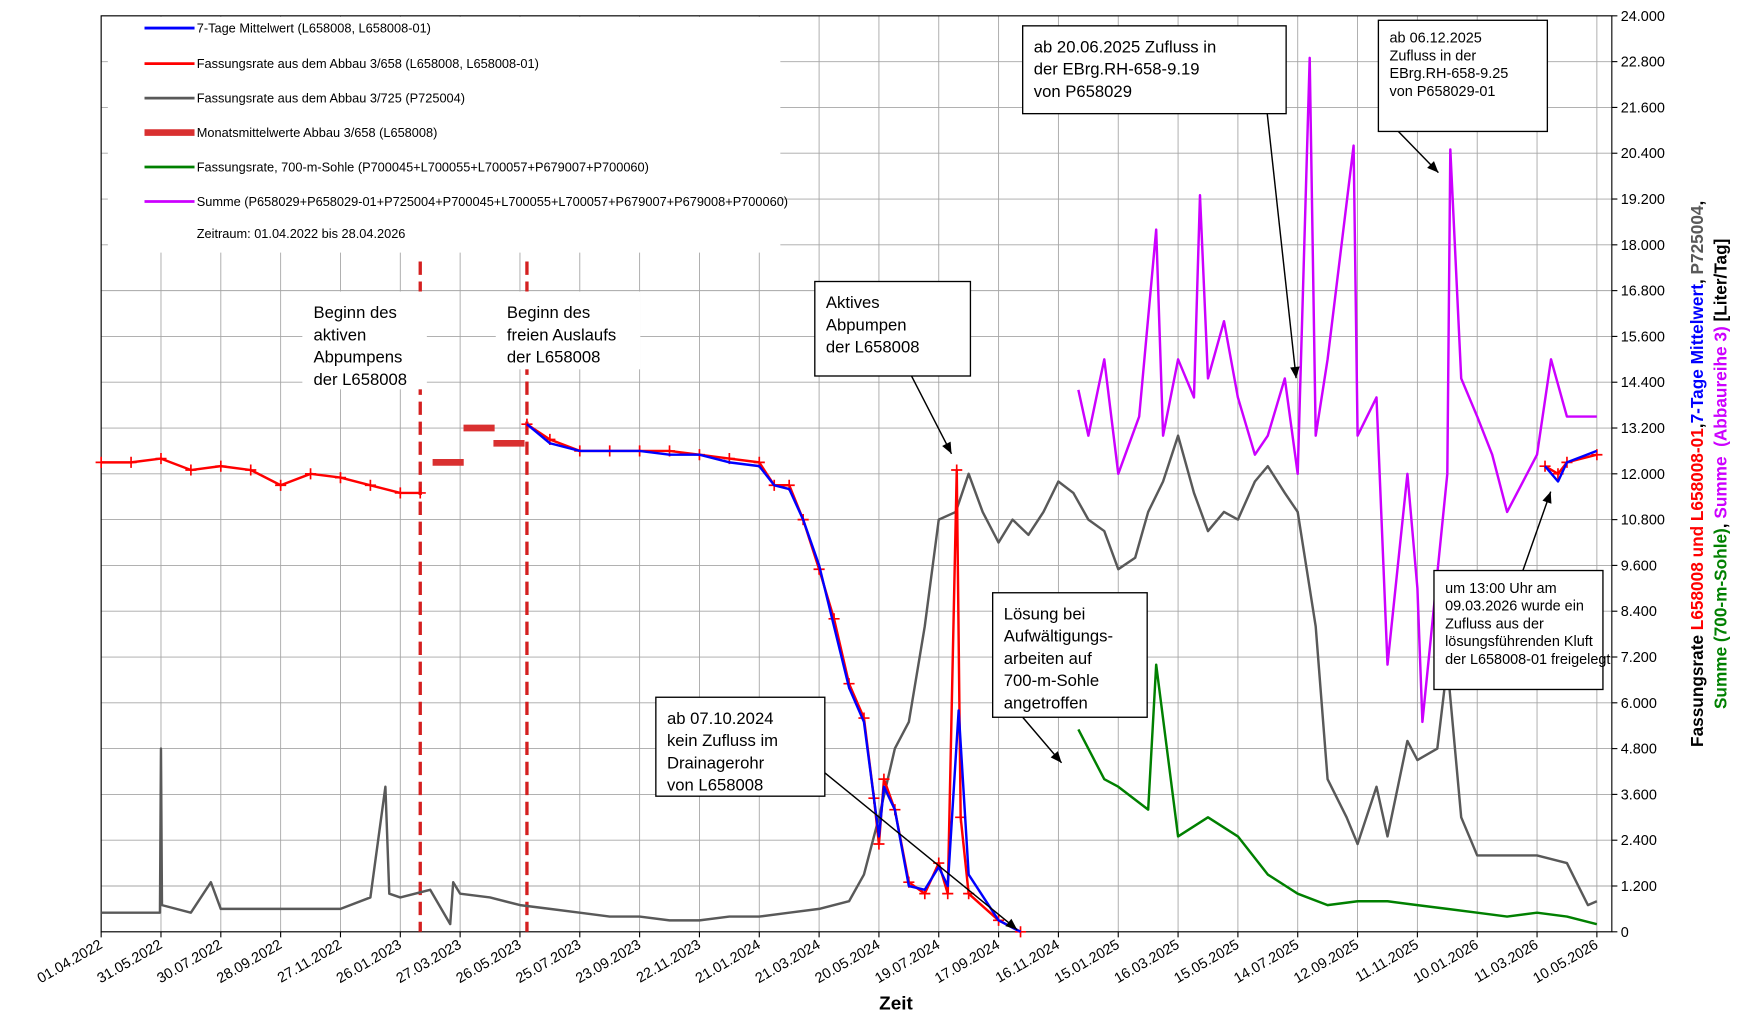 This screenshot has width=1743, height=1021. Describe the element at coordinates (301, 233) in the screenshot. I see `legend-note: Zeitraum: 01.04.2022 bis 28.04.2026` at that location.